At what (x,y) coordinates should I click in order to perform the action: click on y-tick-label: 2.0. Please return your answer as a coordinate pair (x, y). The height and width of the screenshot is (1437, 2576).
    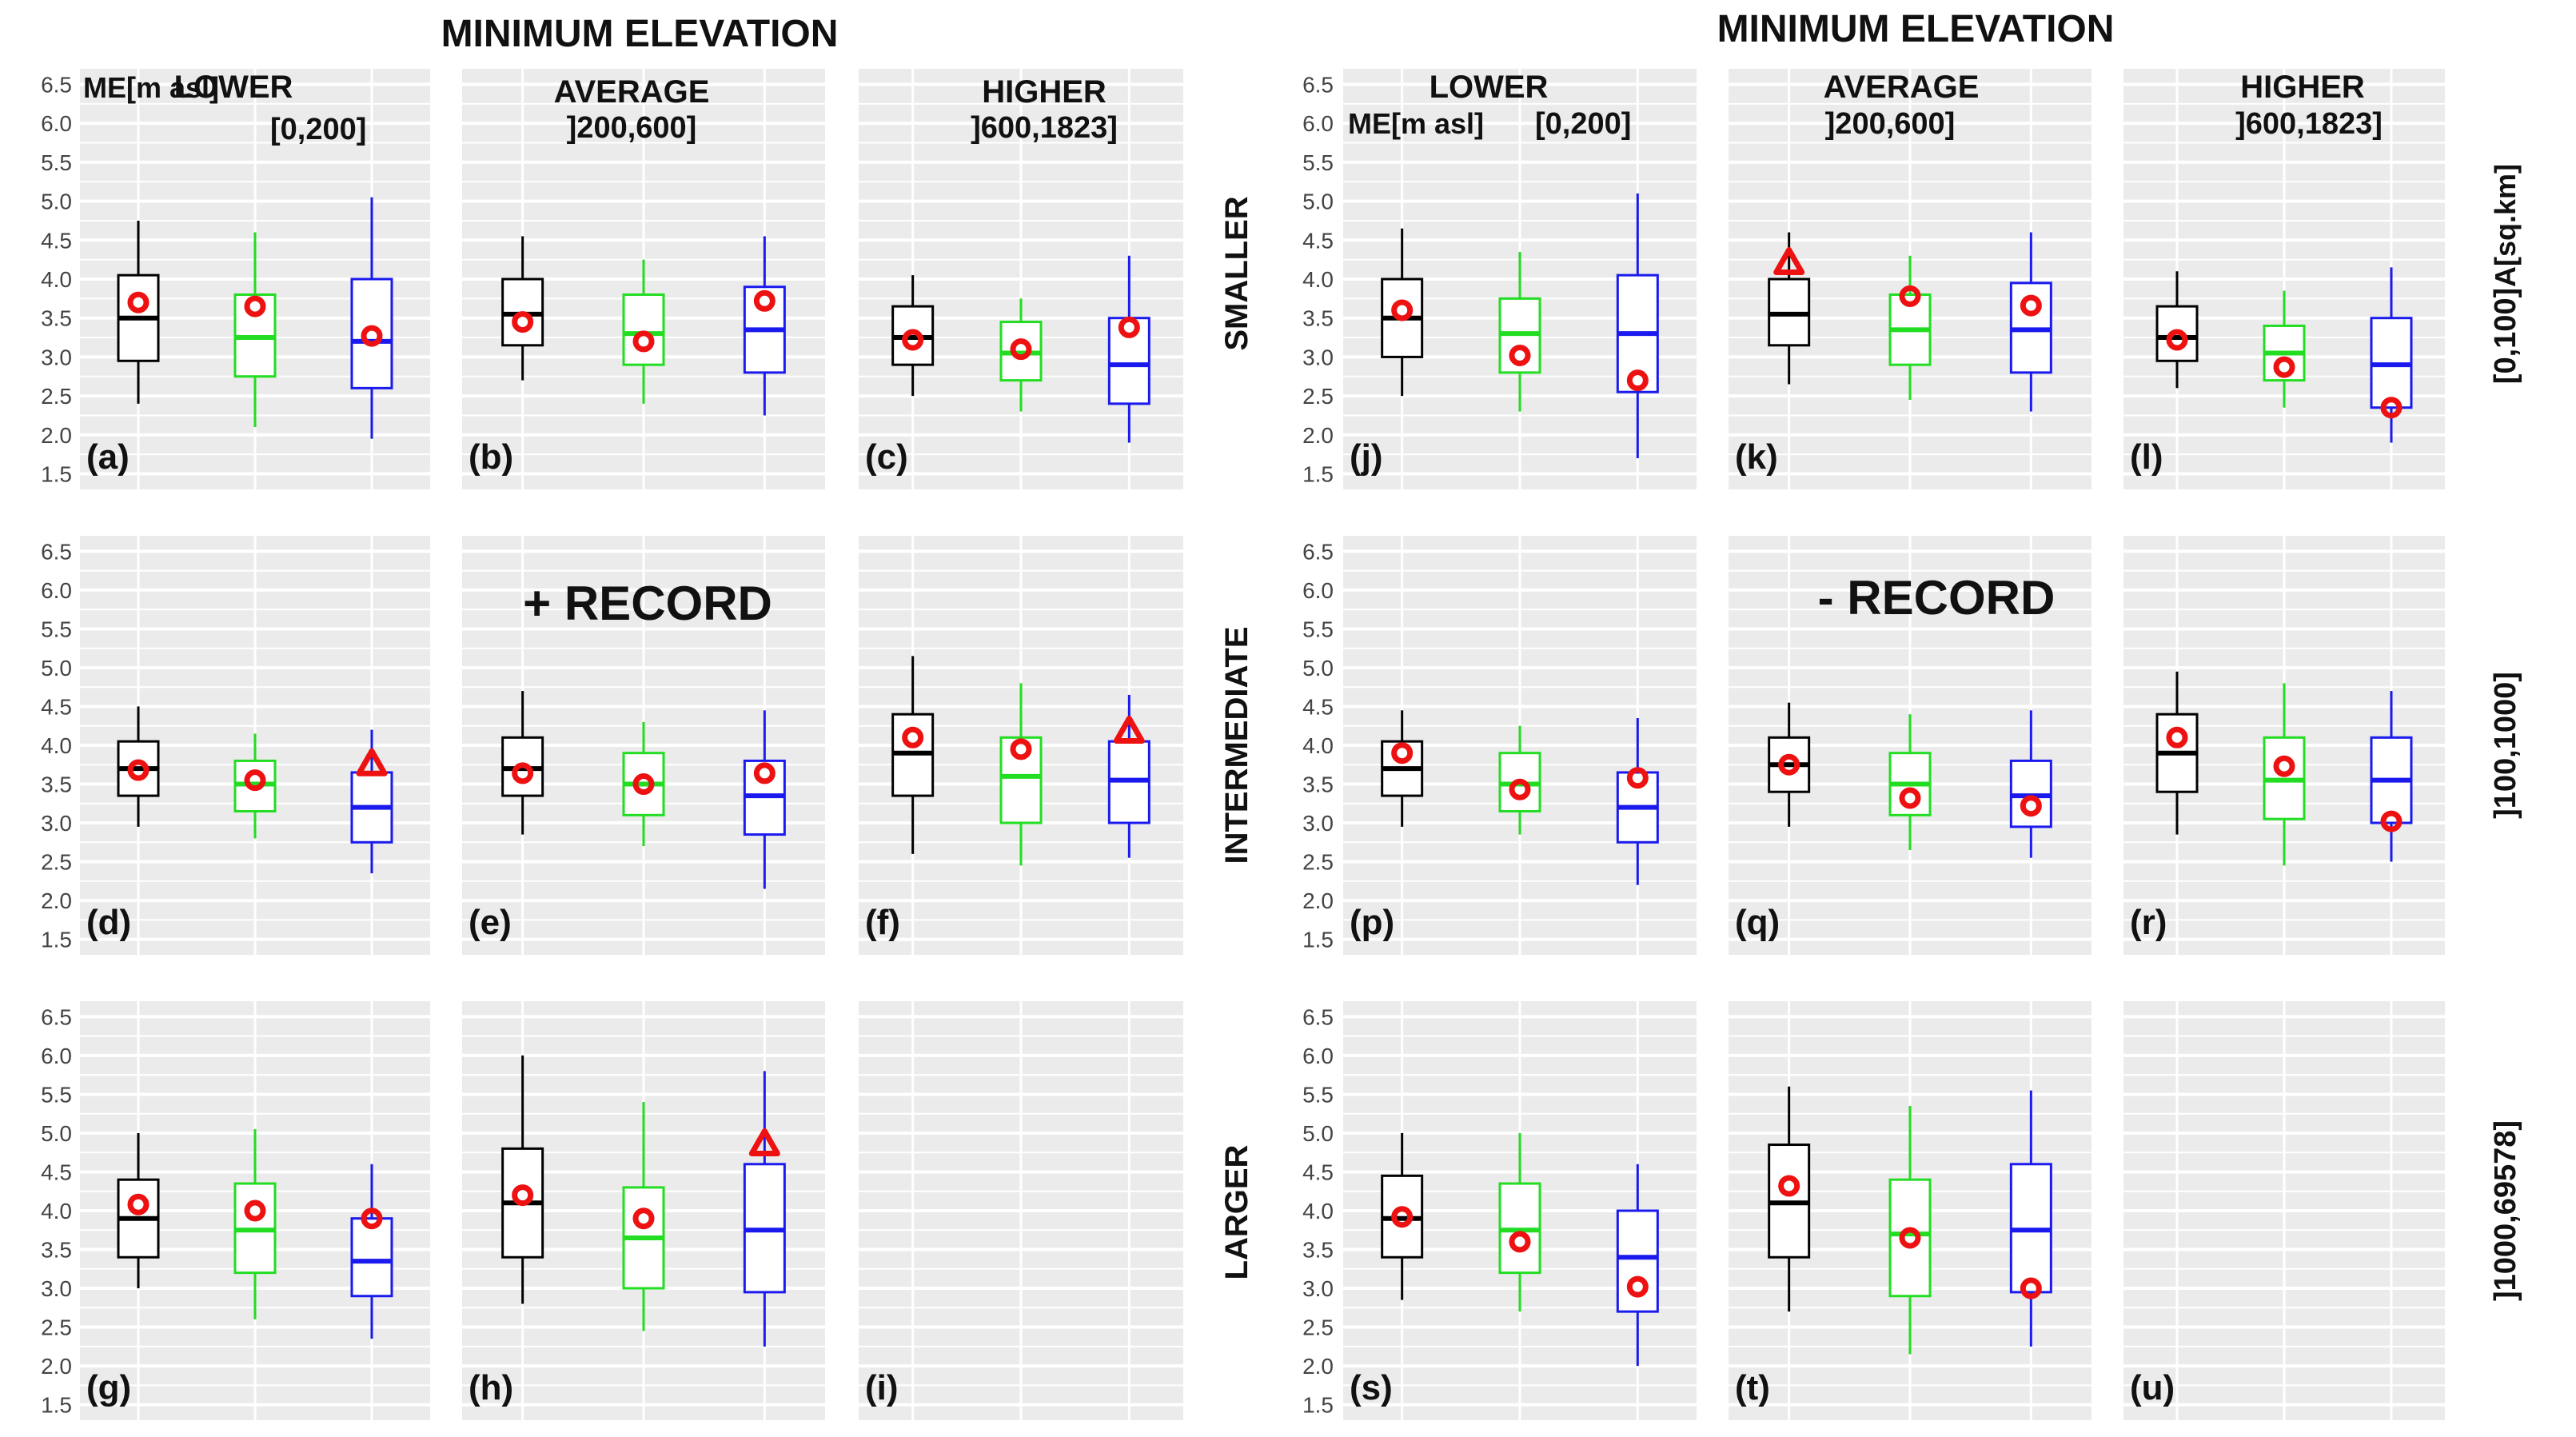
    Looking at the image, I should click on (56, 1366).